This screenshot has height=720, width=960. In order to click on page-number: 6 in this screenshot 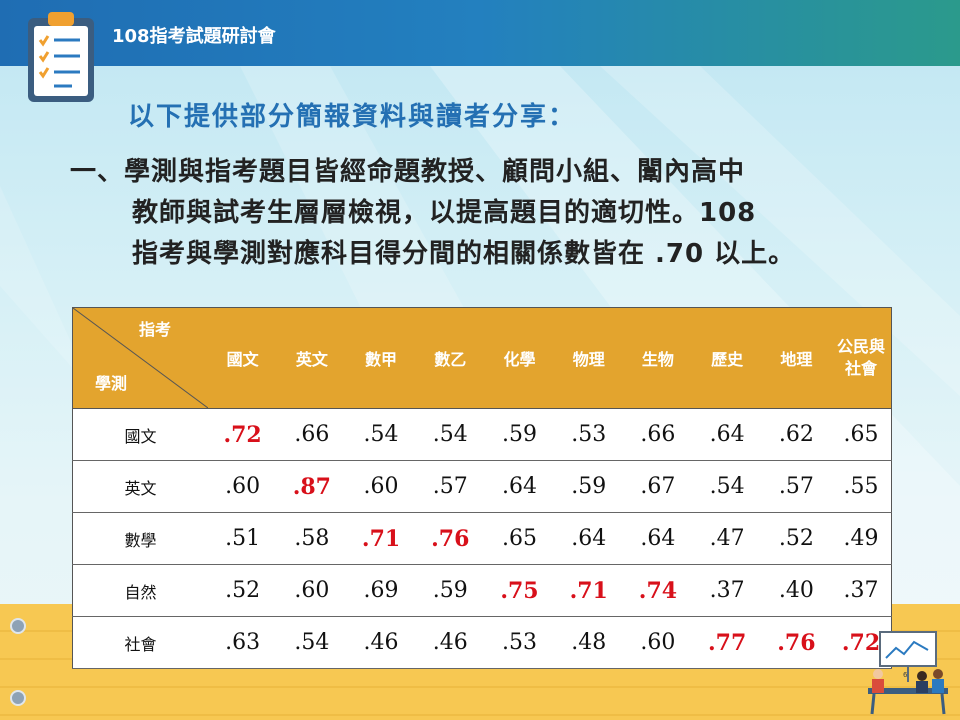, I will do `click(905, 675)`.